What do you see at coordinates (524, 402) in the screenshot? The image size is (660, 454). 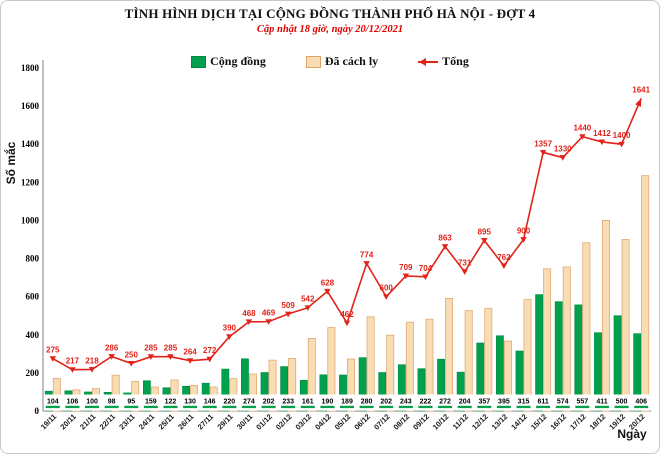 I see `community-value-label: 315` at bounding box center [524, 402].